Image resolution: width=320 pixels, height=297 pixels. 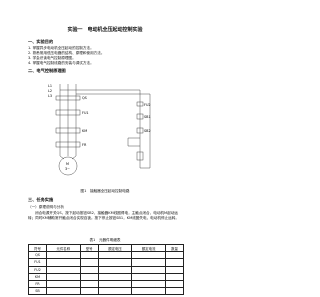 I want to click on label: L1, so click(x=50, y=86).